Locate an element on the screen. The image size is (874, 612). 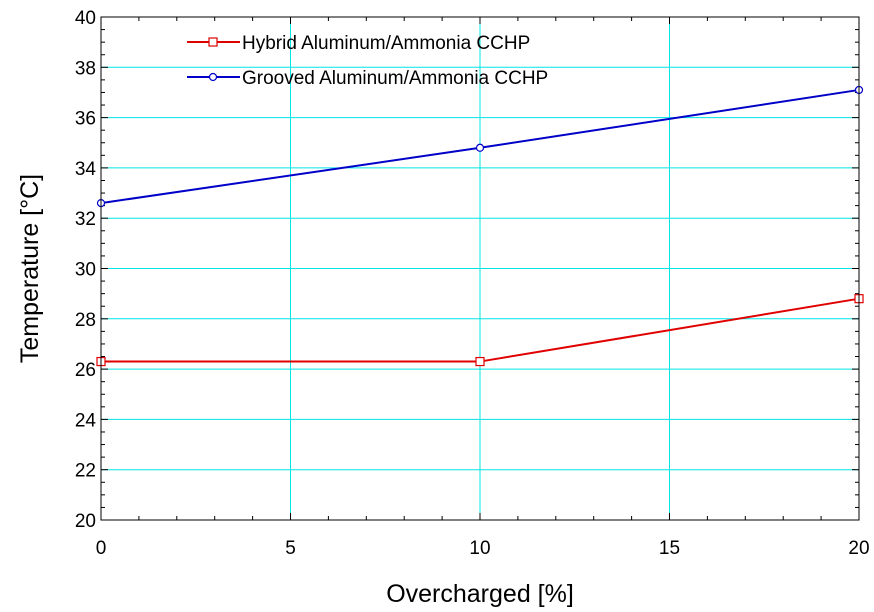
x-axis-title: Overcharged [%] is located at coordinates (480, 594).